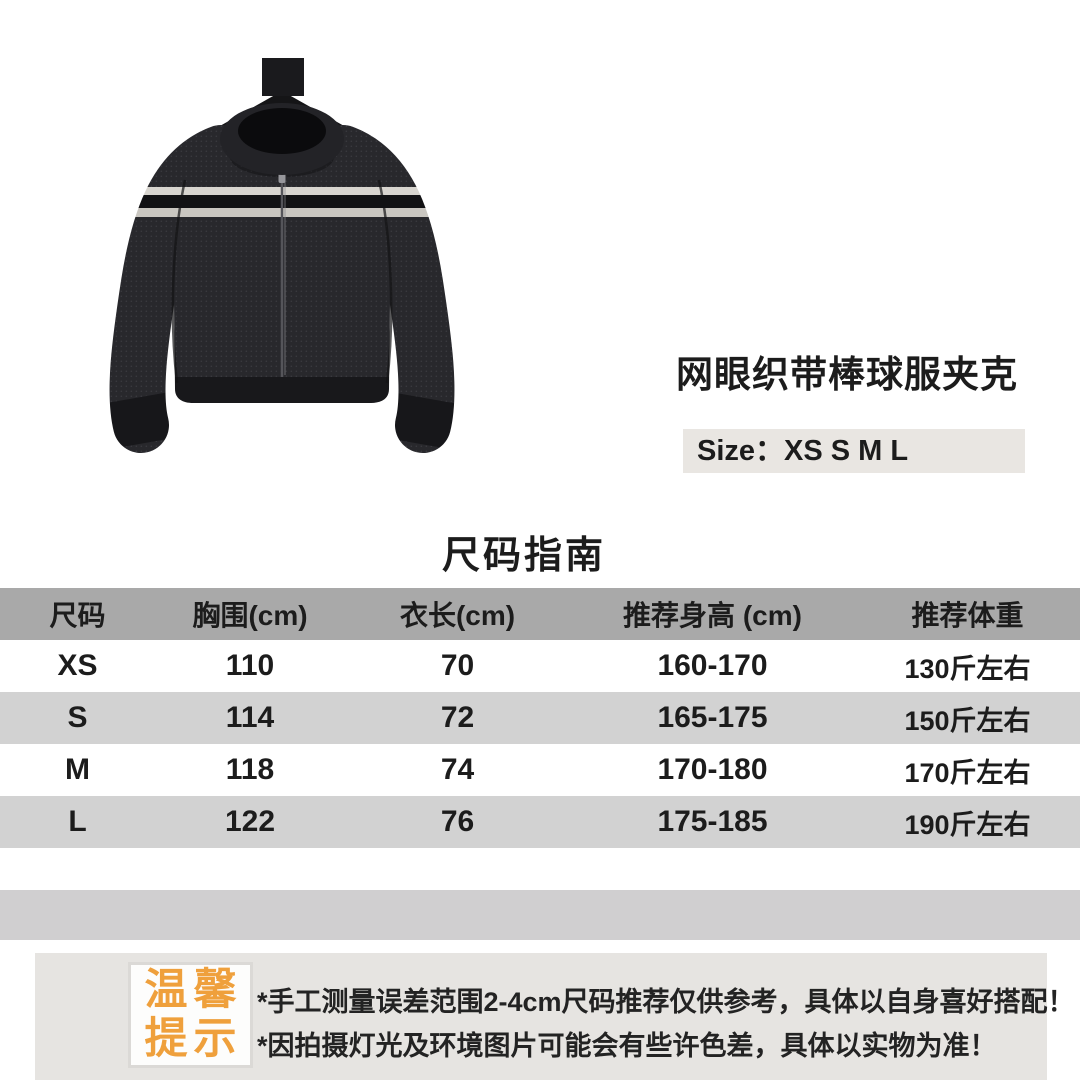  Describe the element at coordinates (712, 769) in the screenshot. I see `height-cell: 170-180` at that location.